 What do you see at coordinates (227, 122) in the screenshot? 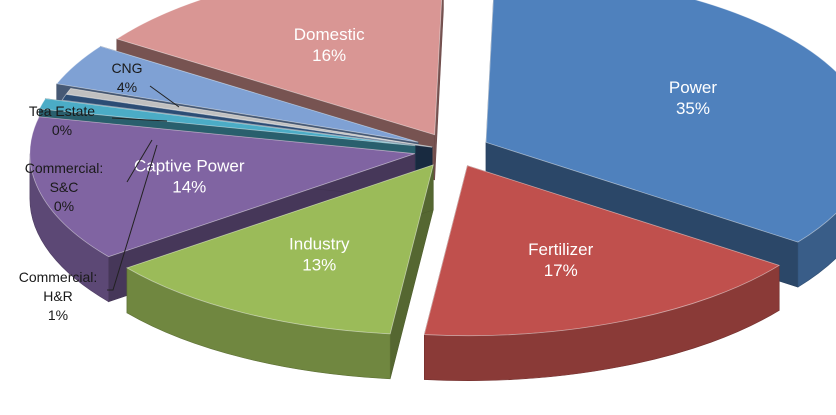
I see `commercial-h-r-slice` at bounding box center [227, 122].